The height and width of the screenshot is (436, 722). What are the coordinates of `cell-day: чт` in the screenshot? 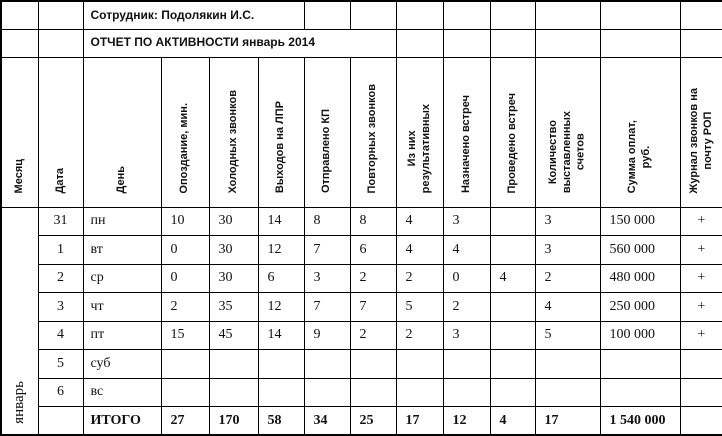 It's located at (122, 307).